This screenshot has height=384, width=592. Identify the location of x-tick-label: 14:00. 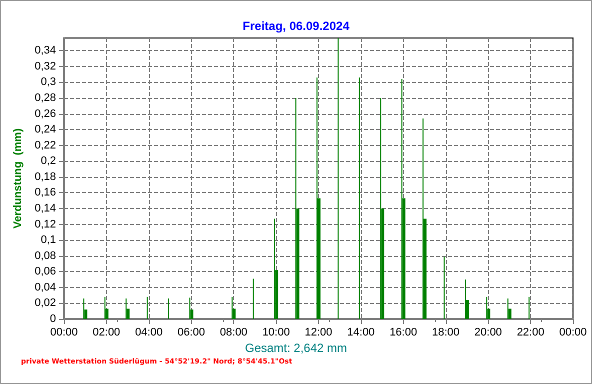
(361, 332).